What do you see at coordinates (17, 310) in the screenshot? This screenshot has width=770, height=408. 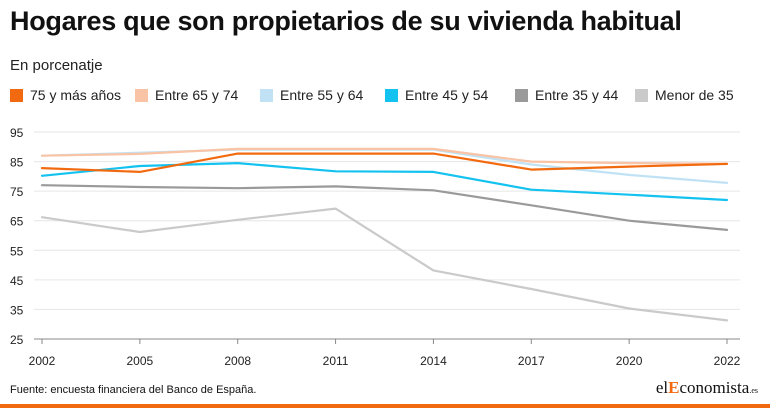 I see `y-tick-label: 35` at bounding box center [17, 310].